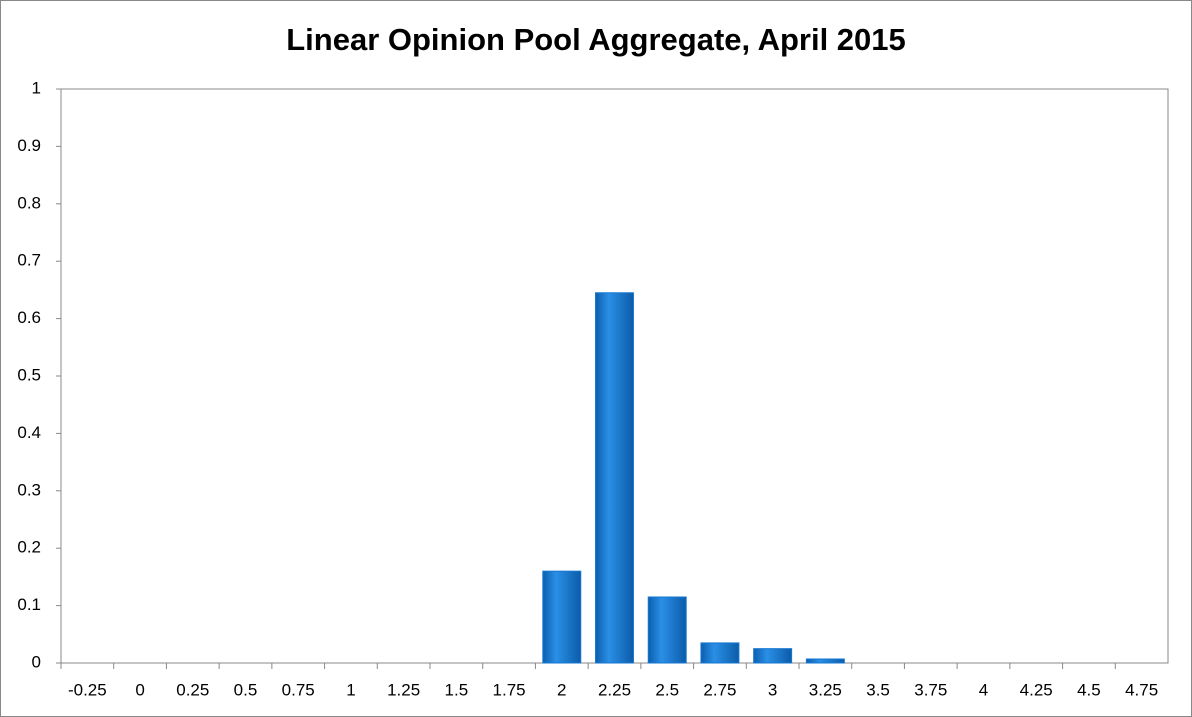 Image resolution: width=1192 pixels, height=717 pixels. What do you see at coordinates (509, 689) in the screenshot?
I see `x-tick-label: 1.75` at bounding box center [509, 689].